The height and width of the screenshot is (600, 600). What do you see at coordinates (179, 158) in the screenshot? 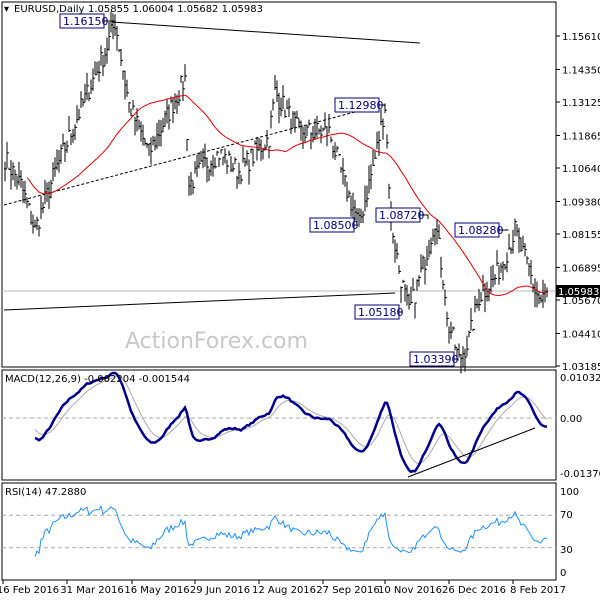
I see `trendline-dashed` at bounding box center [179, 158].